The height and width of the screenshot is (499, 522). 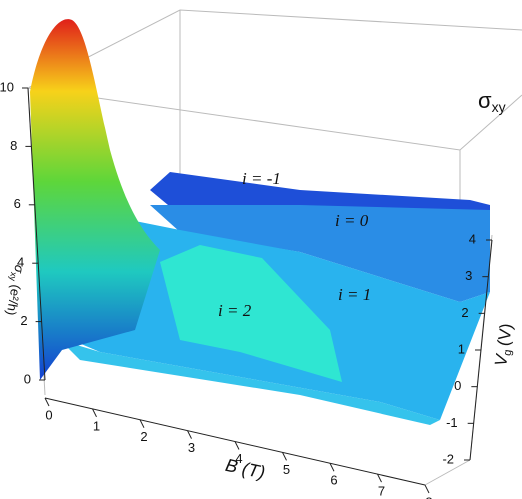 What do you see at coordinates (452, 422) in the screenshot?
I see `y-tick-label: -1` at bounding box center [452, 422].